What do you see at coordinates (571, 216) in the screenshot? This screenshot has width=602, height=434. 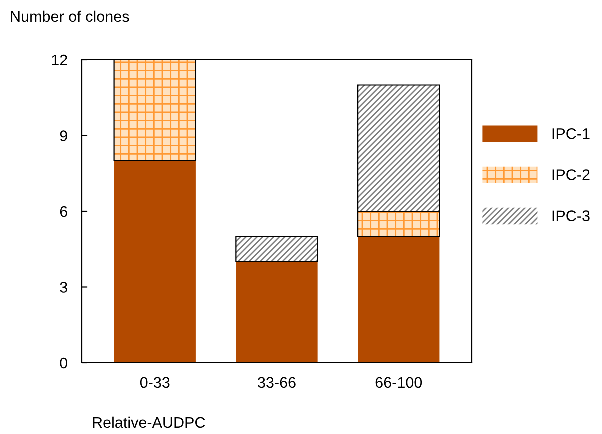 I see `legend-label: IPC-3` at bounding box center [571, 216].